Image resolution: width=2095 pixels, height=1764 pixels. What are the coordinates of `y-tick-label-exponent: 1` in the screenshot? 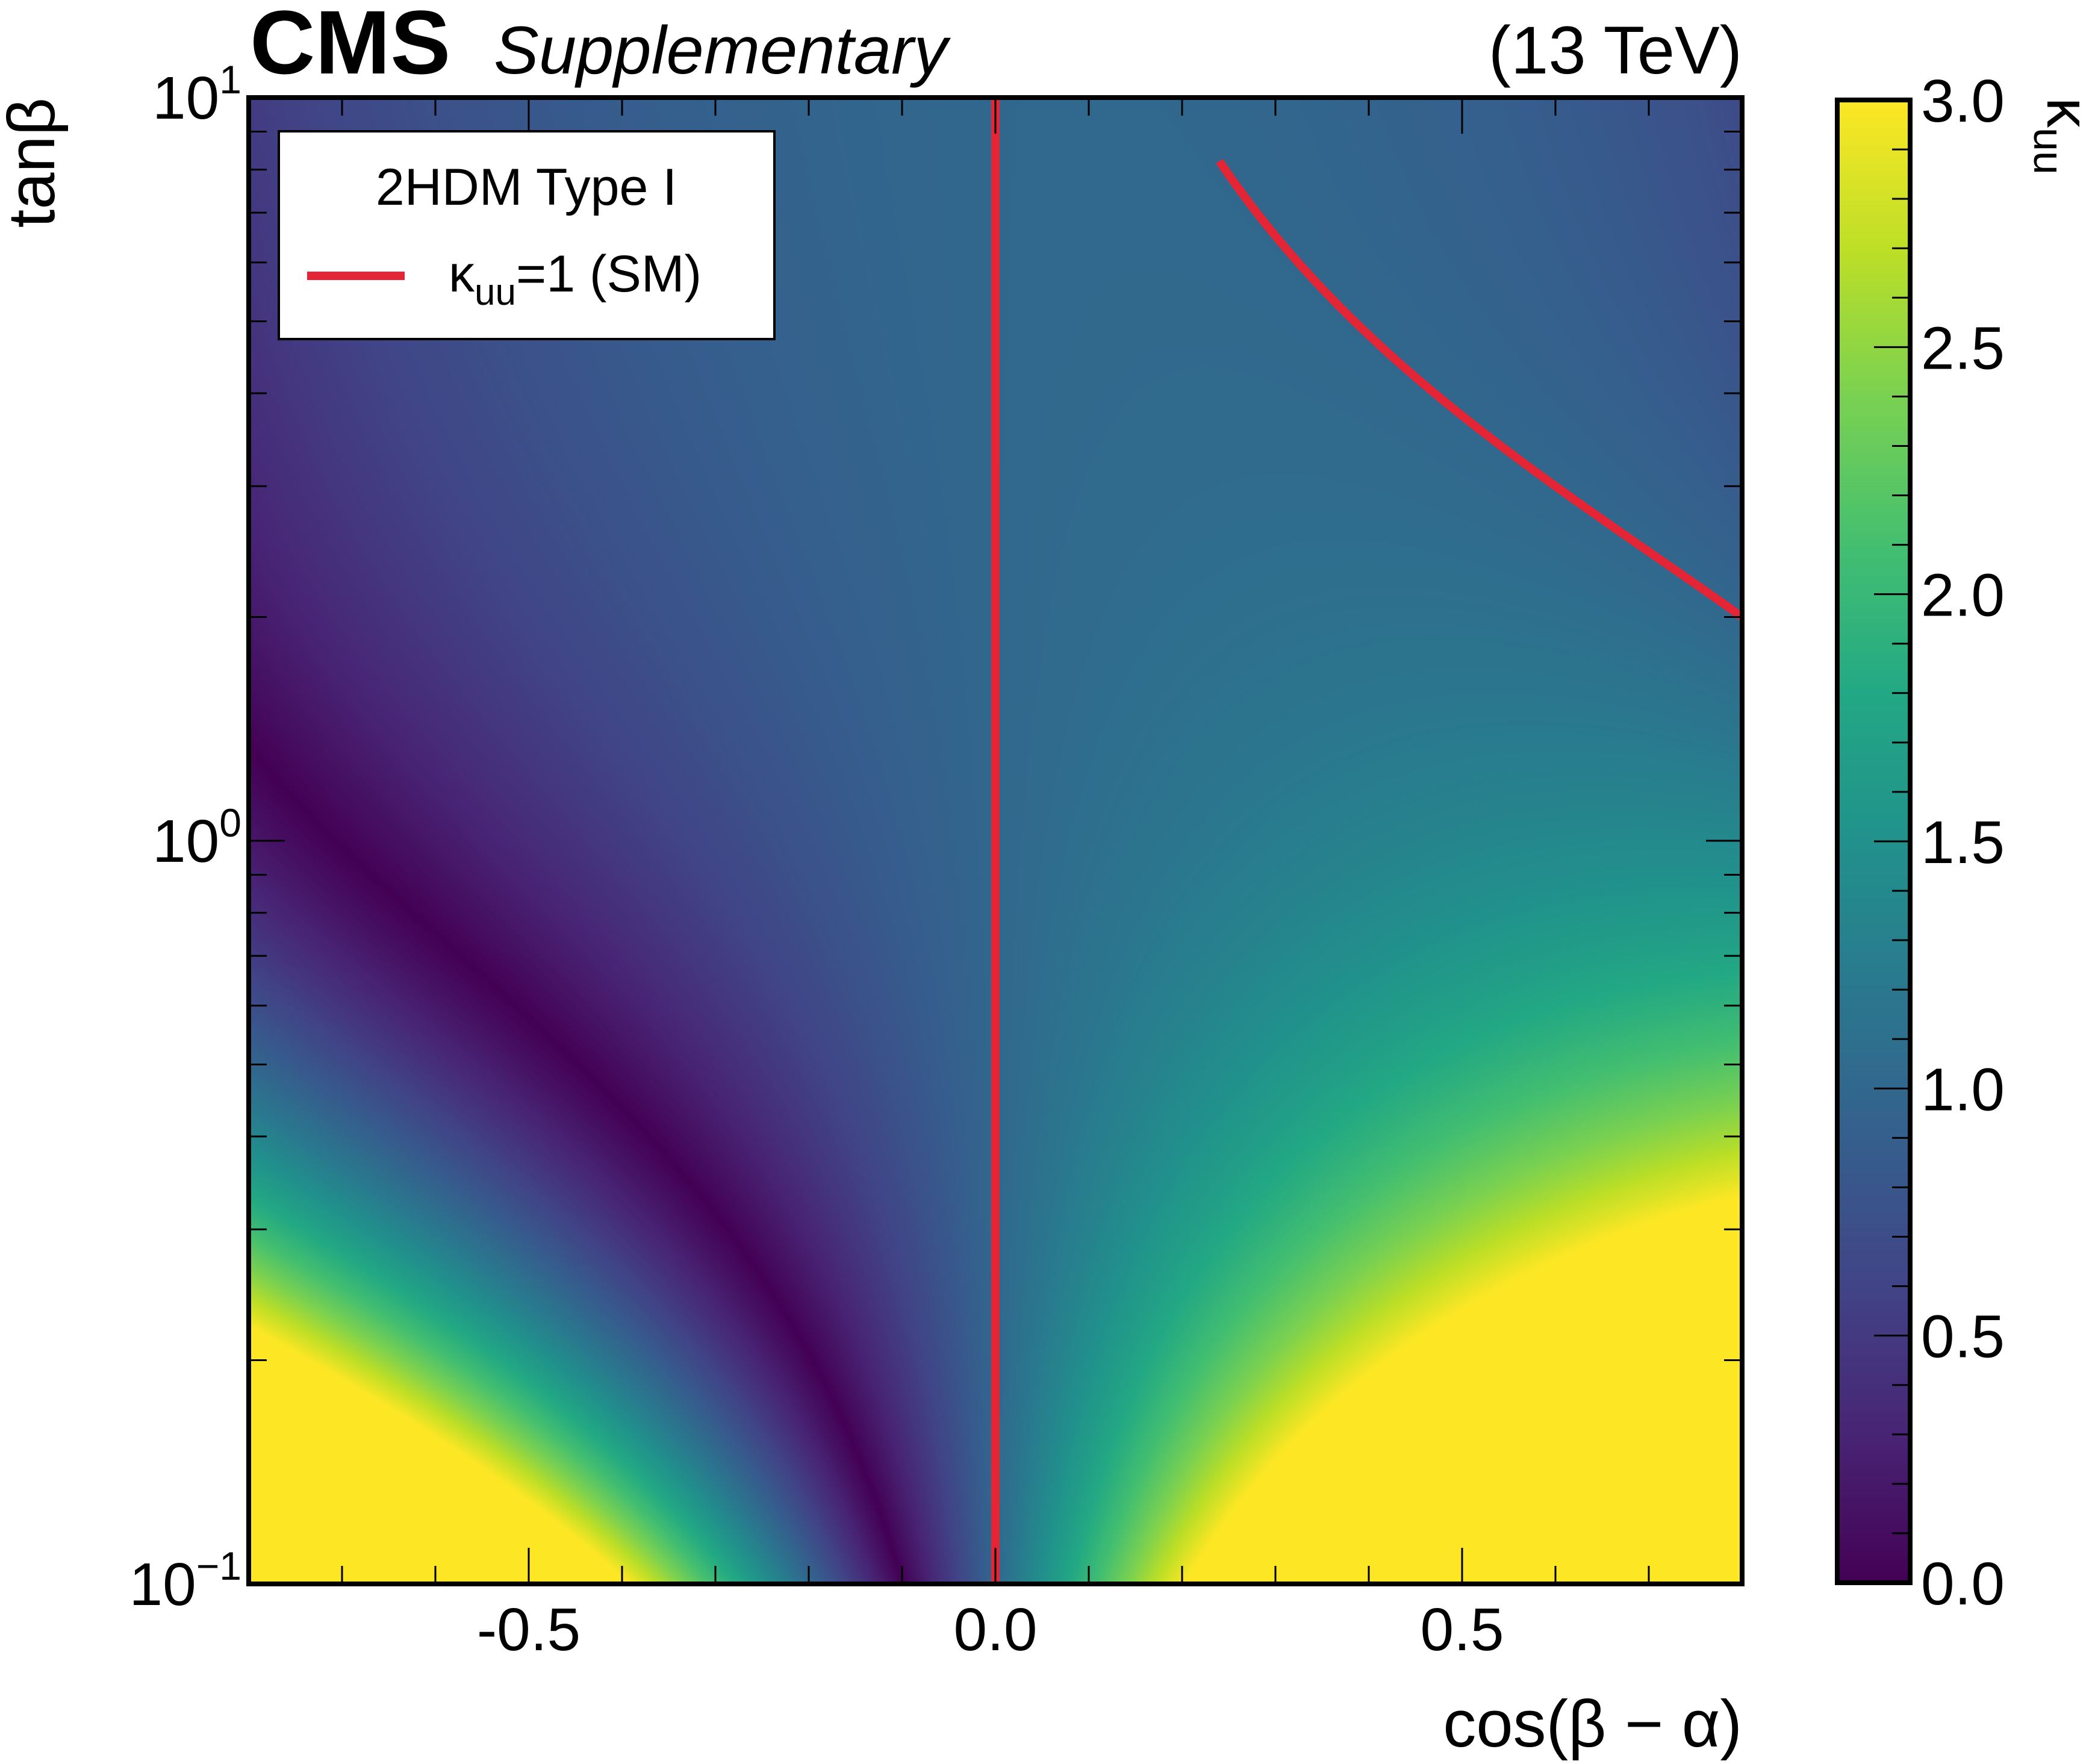 It's located at (230, 79).